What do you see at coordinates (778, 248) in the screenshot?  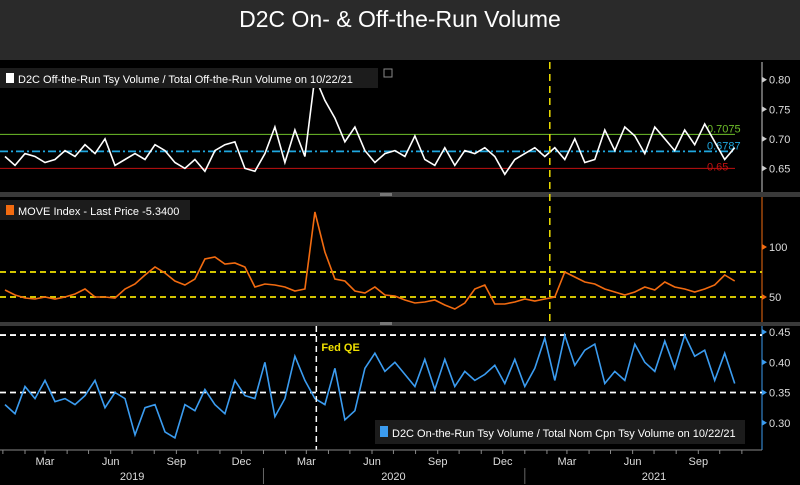 I see `y-tick-label: 100` at bounding box center [778, 248].